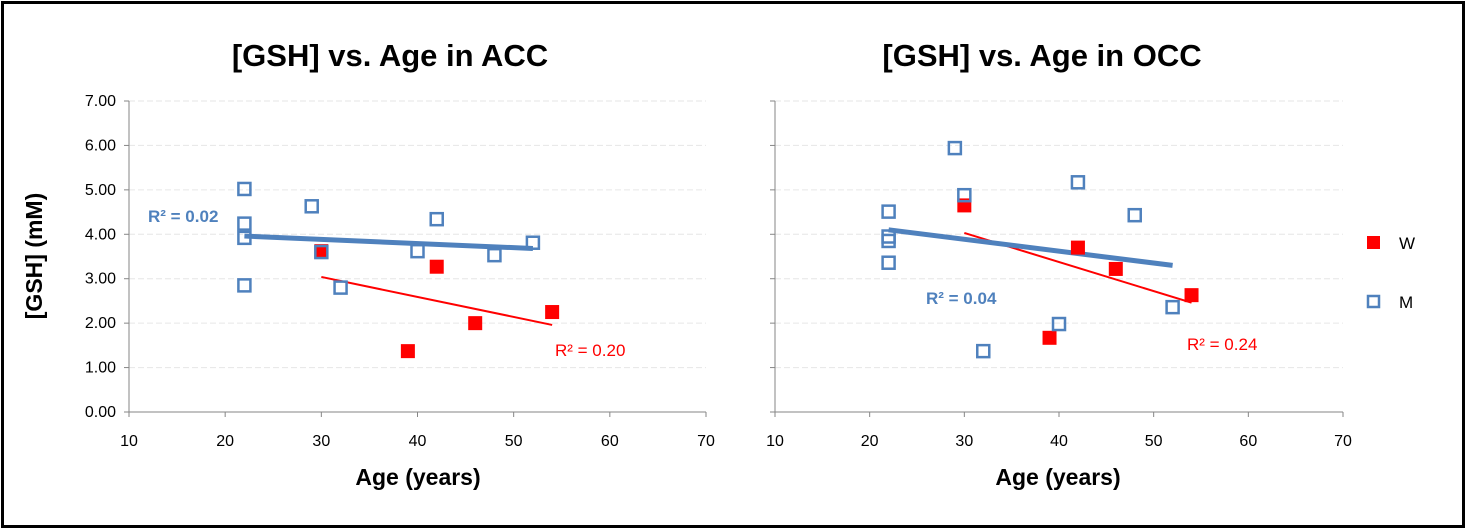  Describe the element at coordinates (100, 412) in the screenshot. I see `y-tick-label: 0.00` at that location.